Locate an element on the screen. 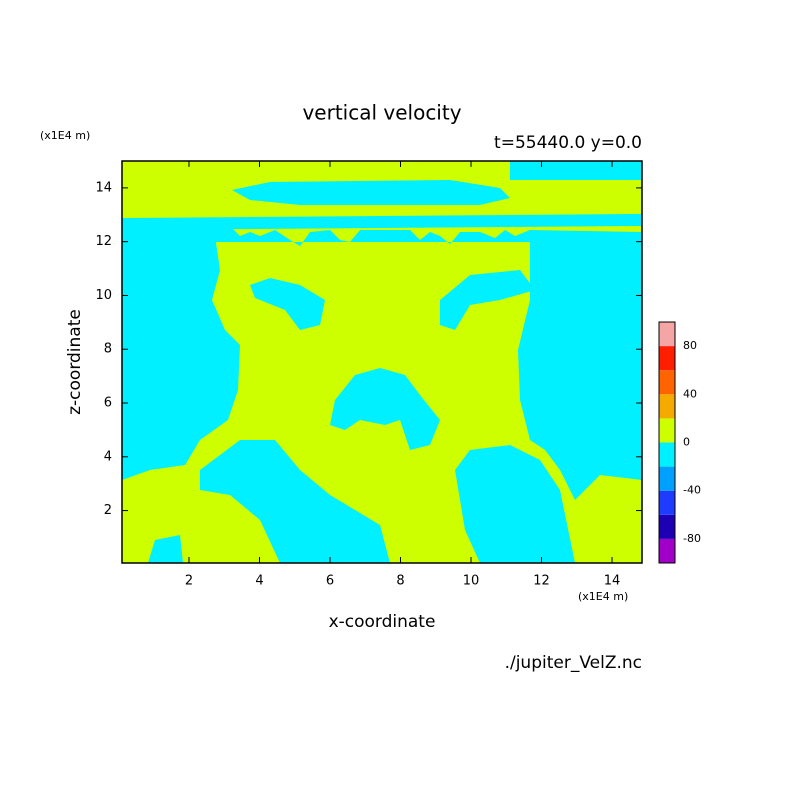 The height and width of the screenshot is (808, 804). y-tick-label: 12 is located at coordinates (103, 241).